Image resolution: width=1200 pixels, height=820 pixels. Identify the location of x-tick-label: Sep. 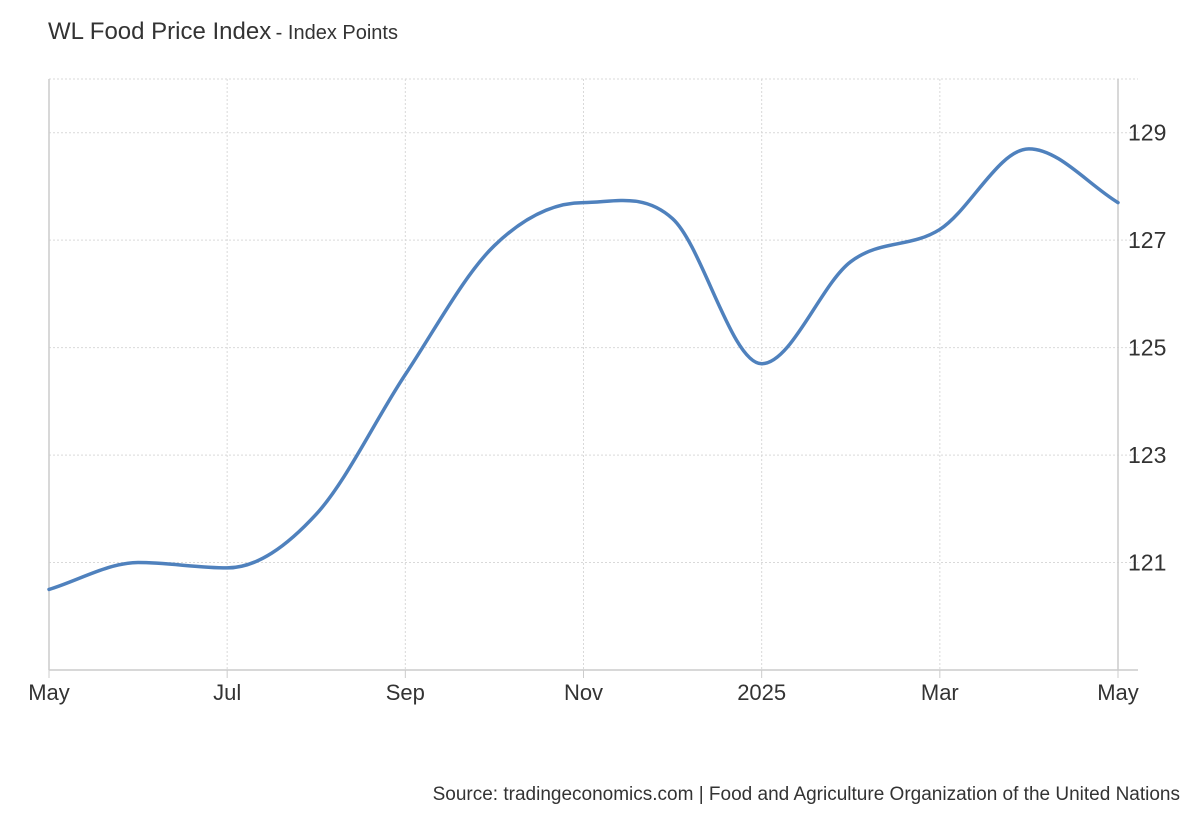
(405, 692).